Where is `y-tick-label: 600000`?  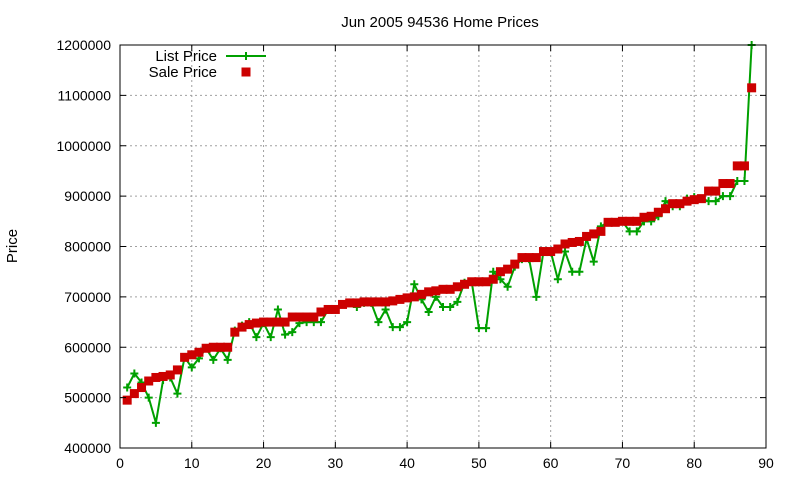 y-tick-label: 600000 is located at coordinates (87, 347).